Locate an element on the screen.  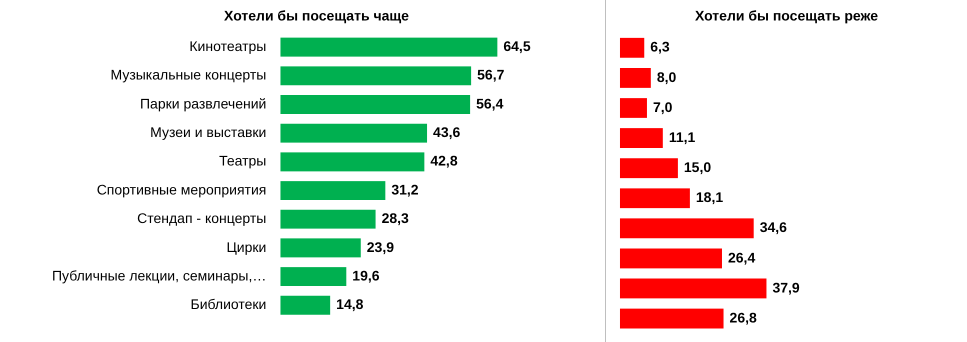
y-tick-label: Парки развлечений is located at coordinates (203, 103).